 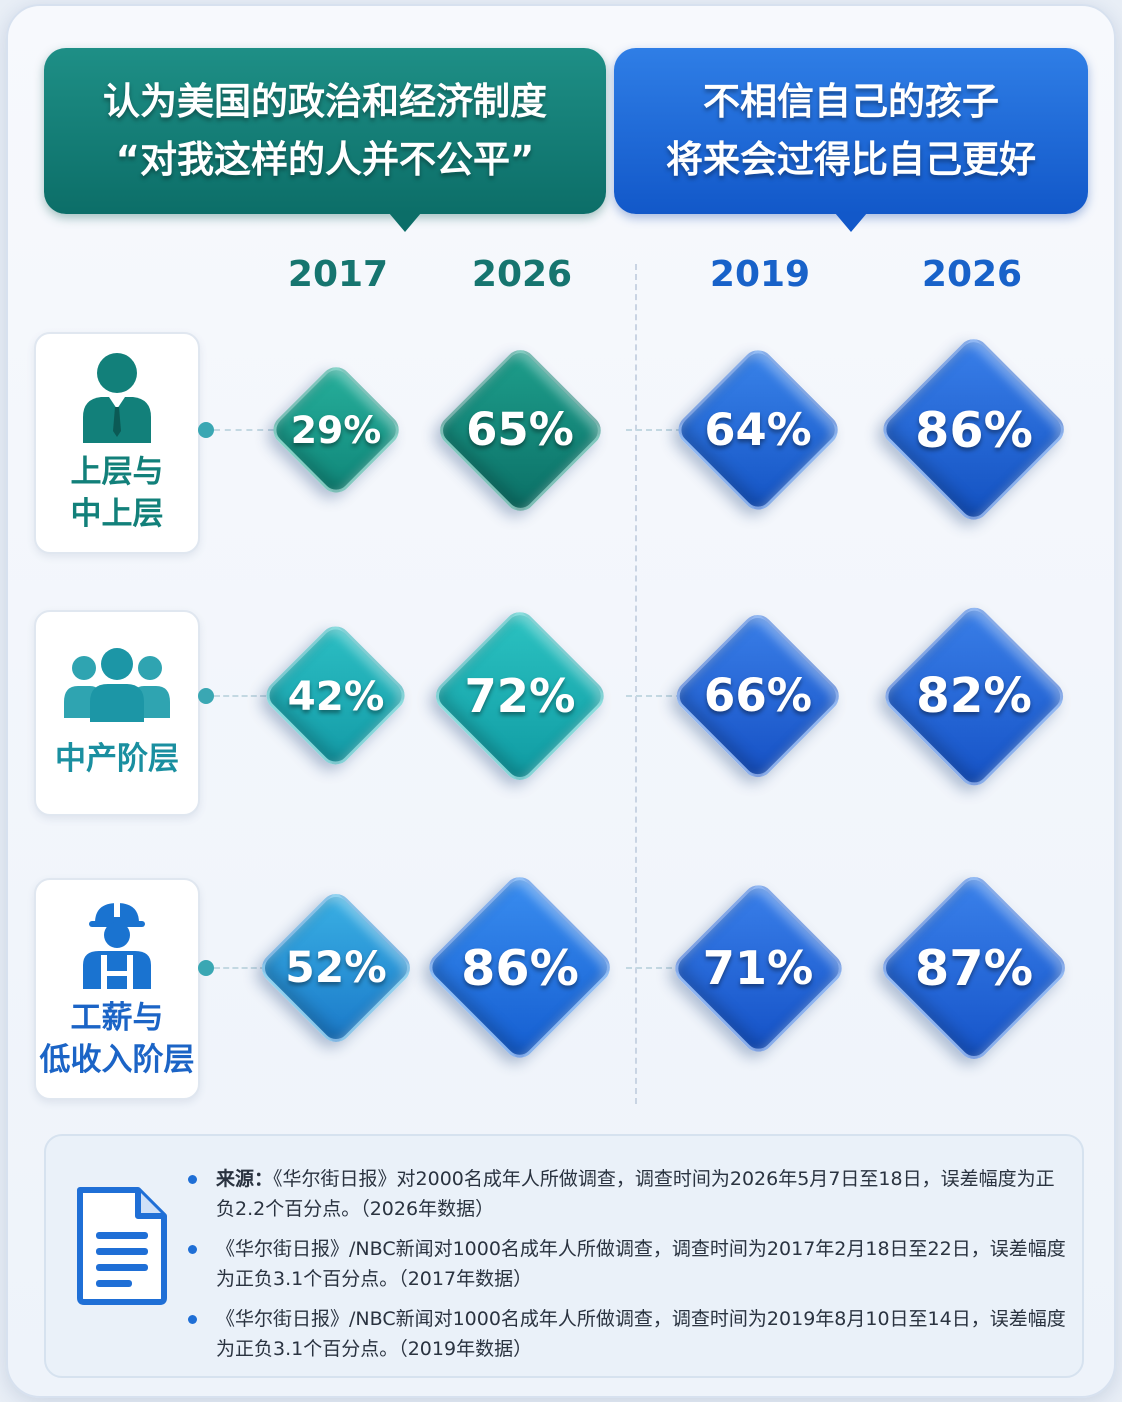 I want to click on value-label: 52%, so click(x=336, y=968).